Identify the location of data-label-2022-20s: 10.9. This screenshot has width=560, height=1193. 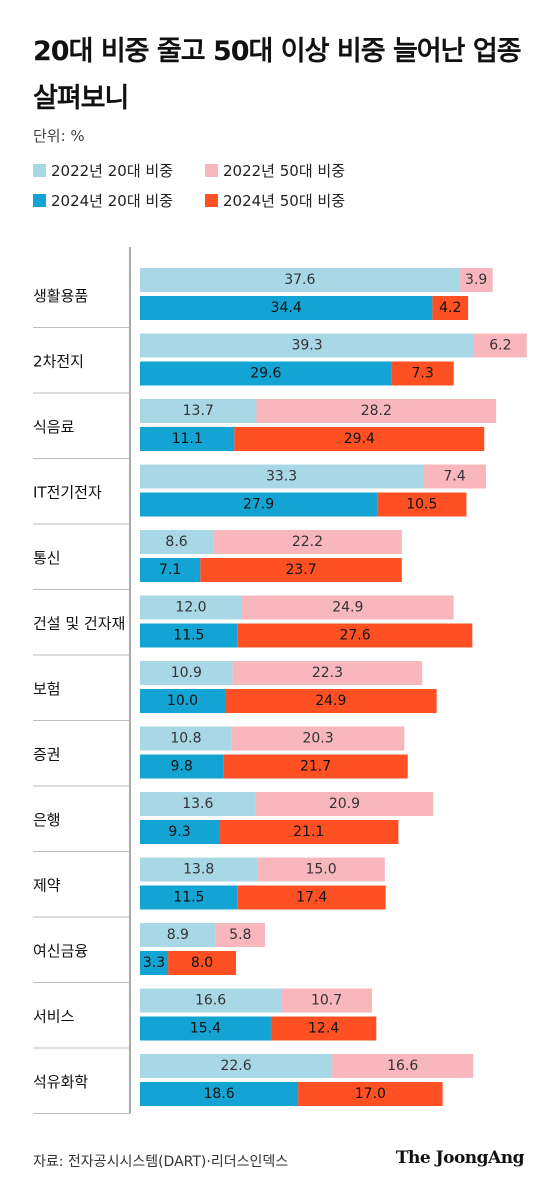
(186, 673).